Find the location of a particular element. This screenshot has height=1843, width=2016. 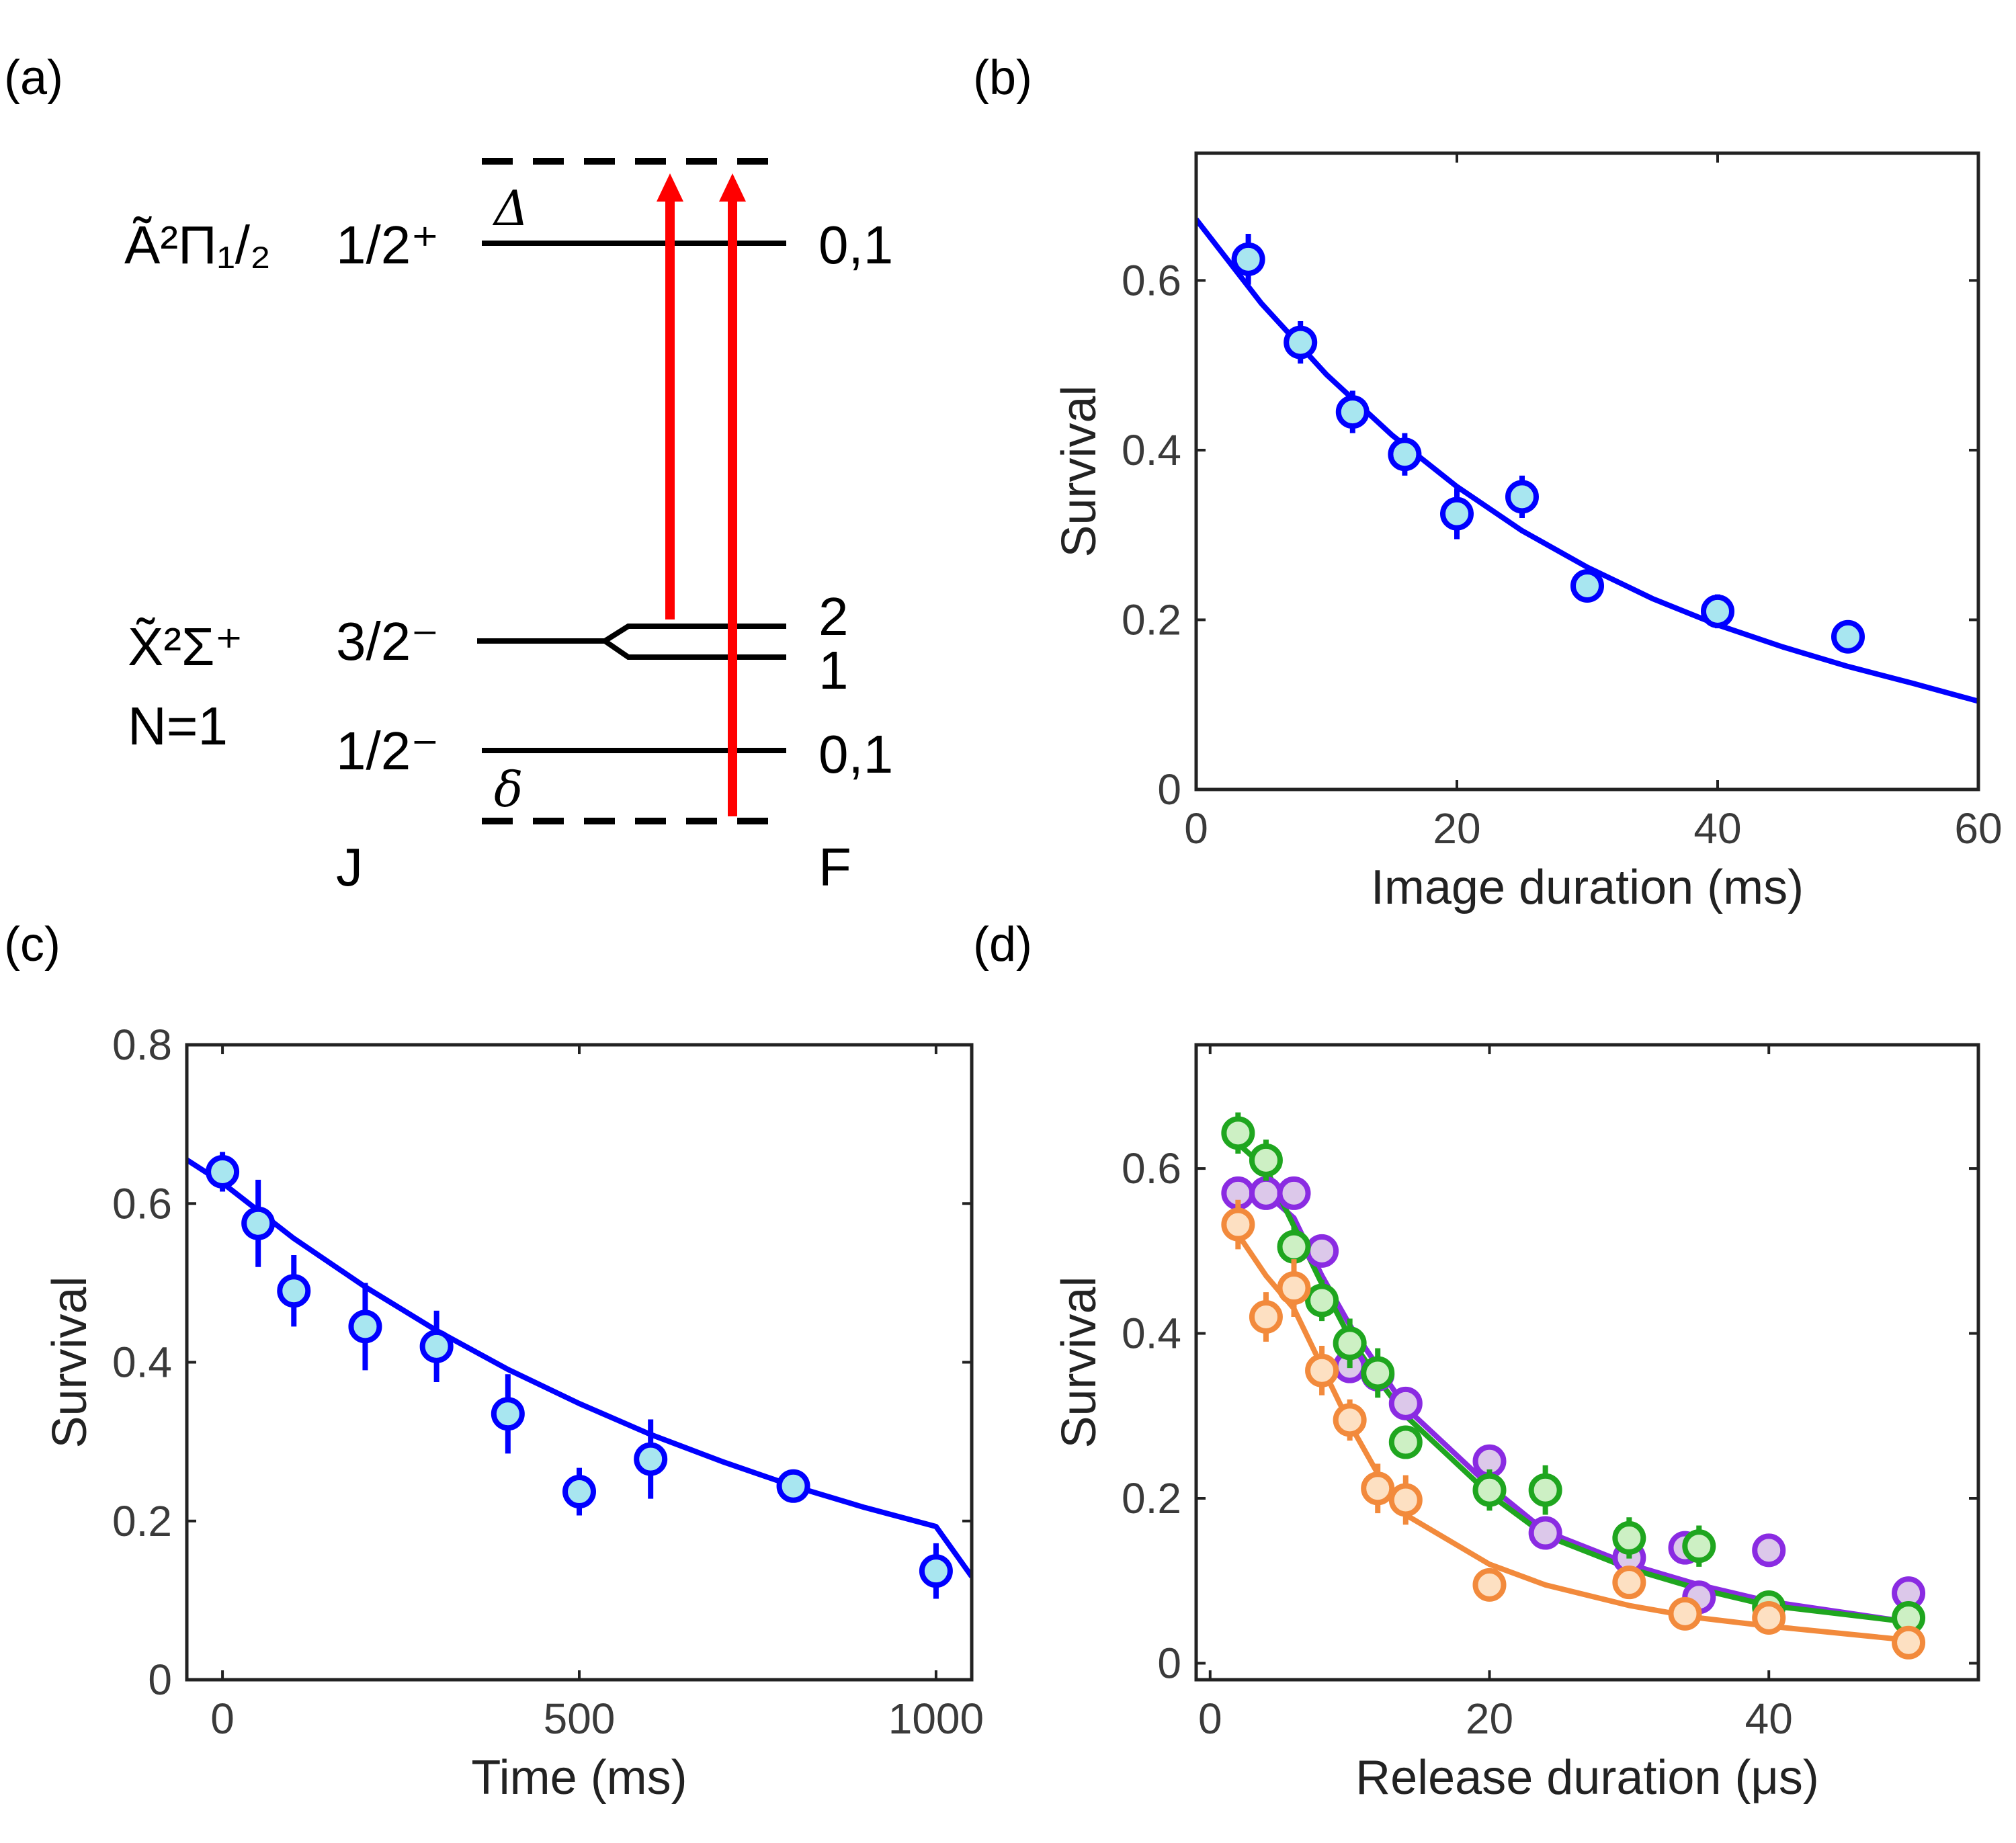

ground-state-label: X̃²Σ⁺ is located at coordinates (186, 647).